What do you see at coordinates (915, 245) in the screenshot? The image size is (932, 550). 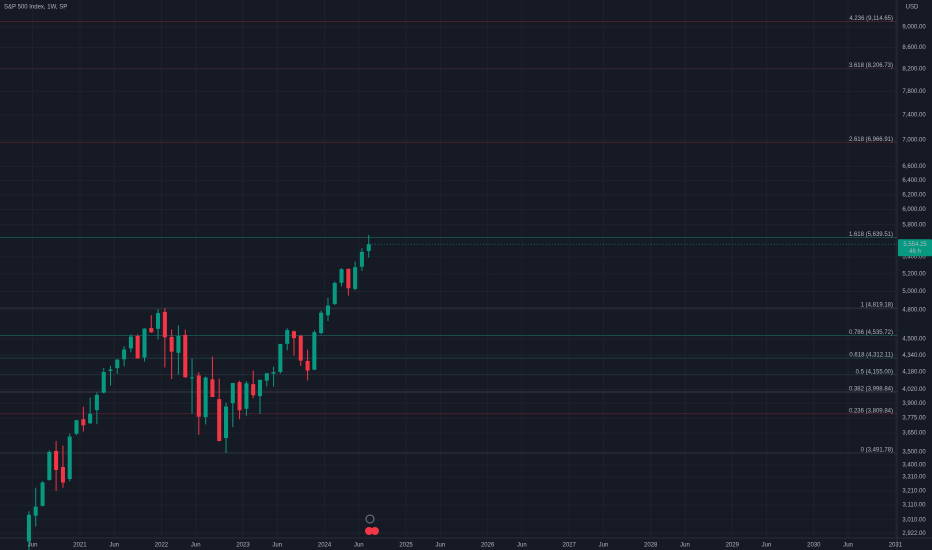 I see `last-price-label: 5,554.25` at bounding box center [915, 245].